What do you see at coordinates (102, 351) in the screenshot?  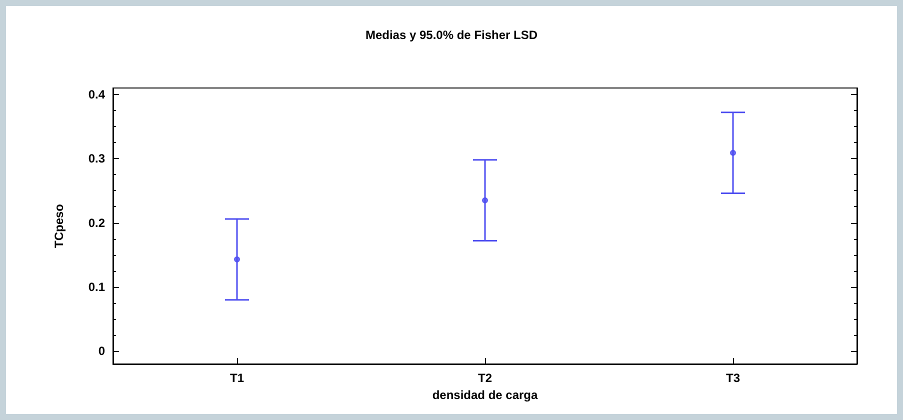 I see `y-tick-label: 0` at bounding box center [102, 351].